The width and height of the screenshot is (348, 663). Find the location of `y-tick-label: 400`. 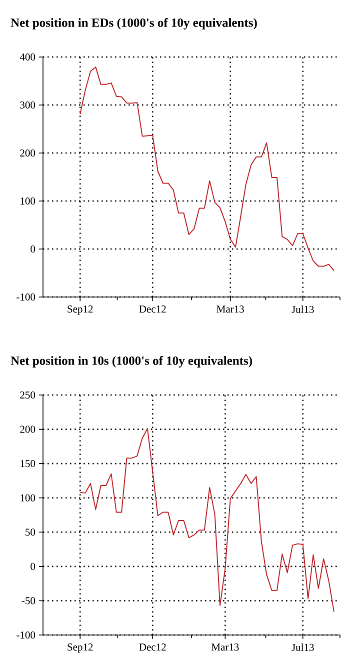

y-tick-label: 400 is located at coordinates (28, 57).